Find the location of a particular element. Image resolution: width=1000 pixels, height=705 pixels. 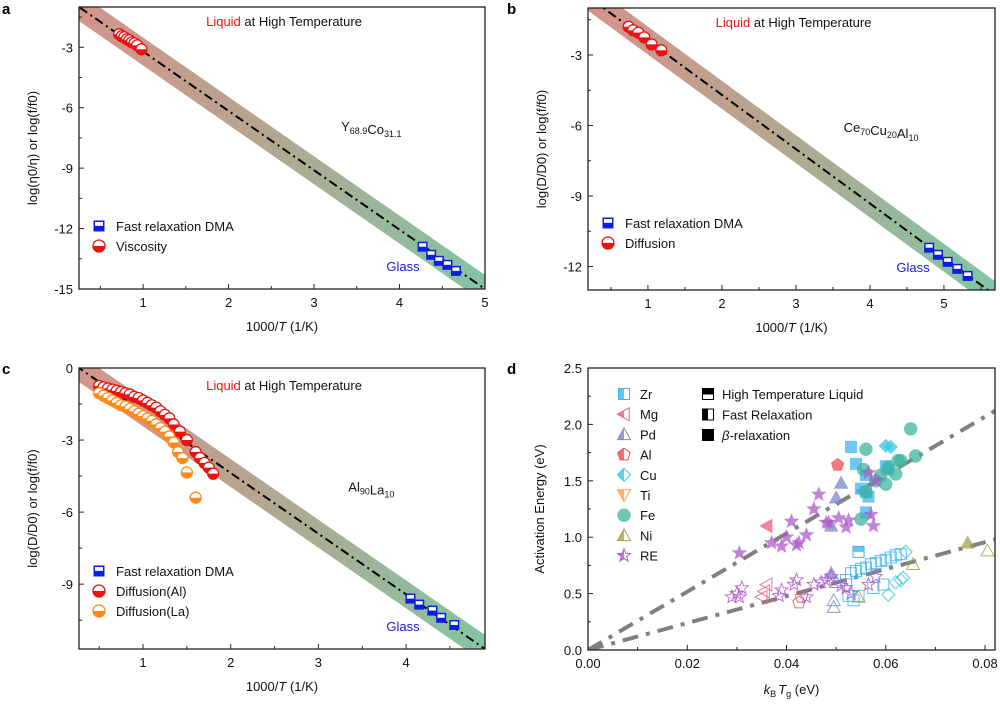

x-axis-label: 1000/T (1/K) is located at coordinates (282, 326).